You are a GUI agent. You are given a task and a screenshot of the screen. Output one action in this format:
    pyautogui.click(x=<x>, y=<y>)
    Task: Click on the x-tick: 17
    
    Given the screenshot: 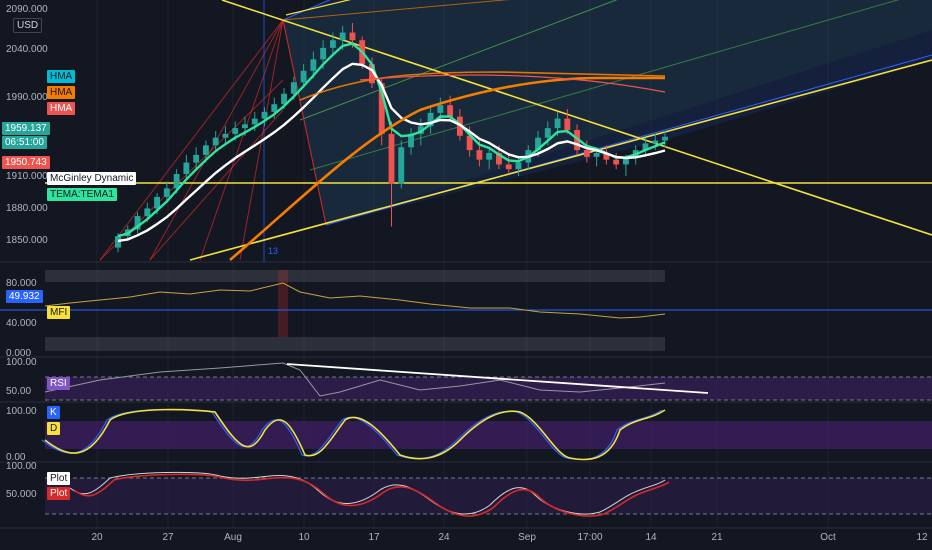 What is the action you would take?
    pyautogui.click(x=374, y=537)
    